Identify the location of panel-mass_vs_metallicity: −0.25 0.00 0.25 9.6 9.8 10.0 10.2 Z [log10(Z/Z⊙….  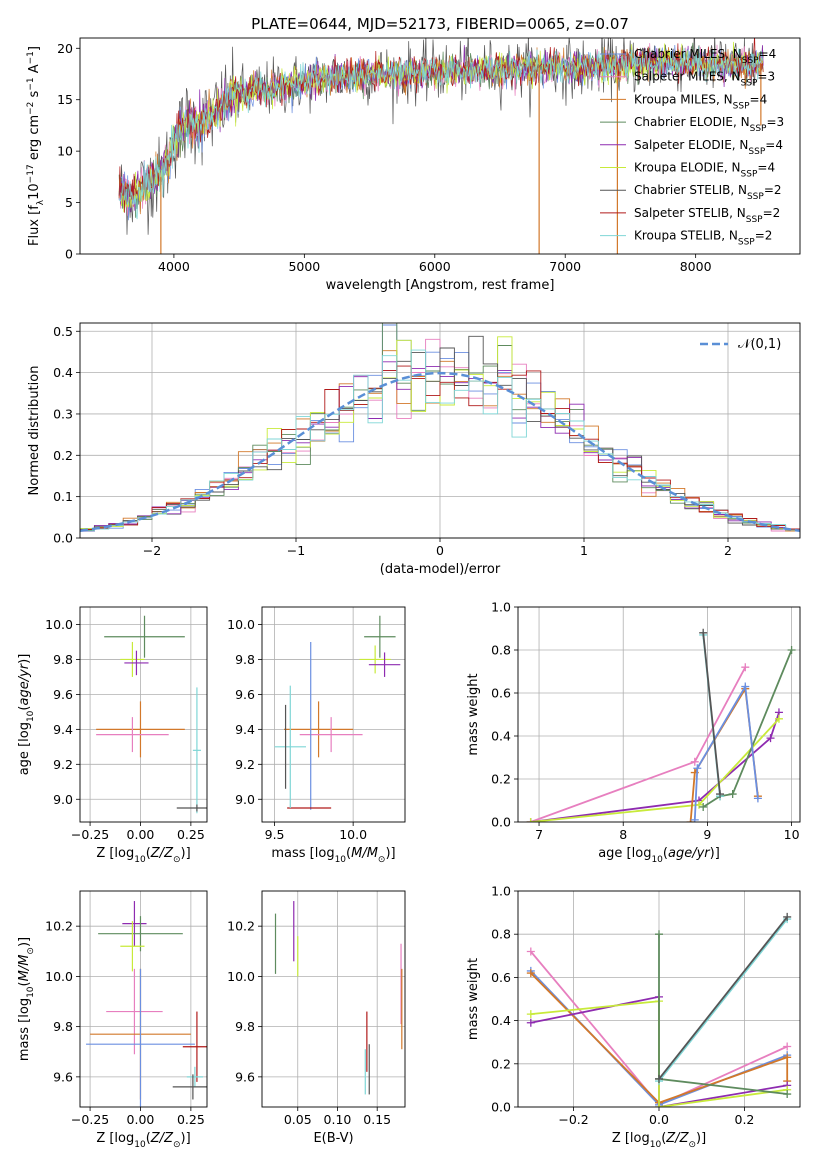
(112, 1020).